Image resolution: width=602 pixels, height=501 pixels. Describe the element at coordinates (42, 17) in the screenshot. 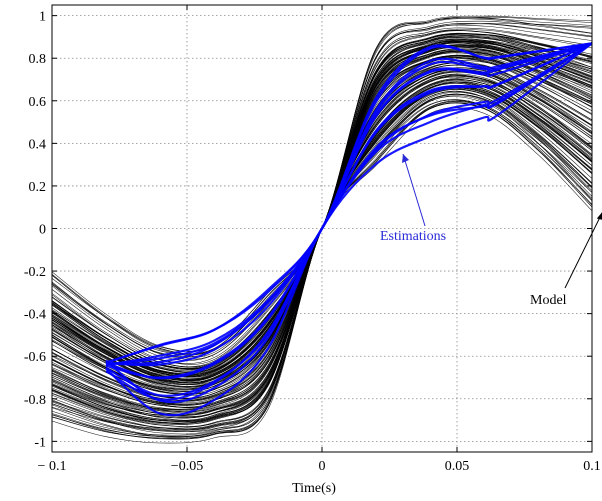

I see `y-tick-label: 1` at that location.